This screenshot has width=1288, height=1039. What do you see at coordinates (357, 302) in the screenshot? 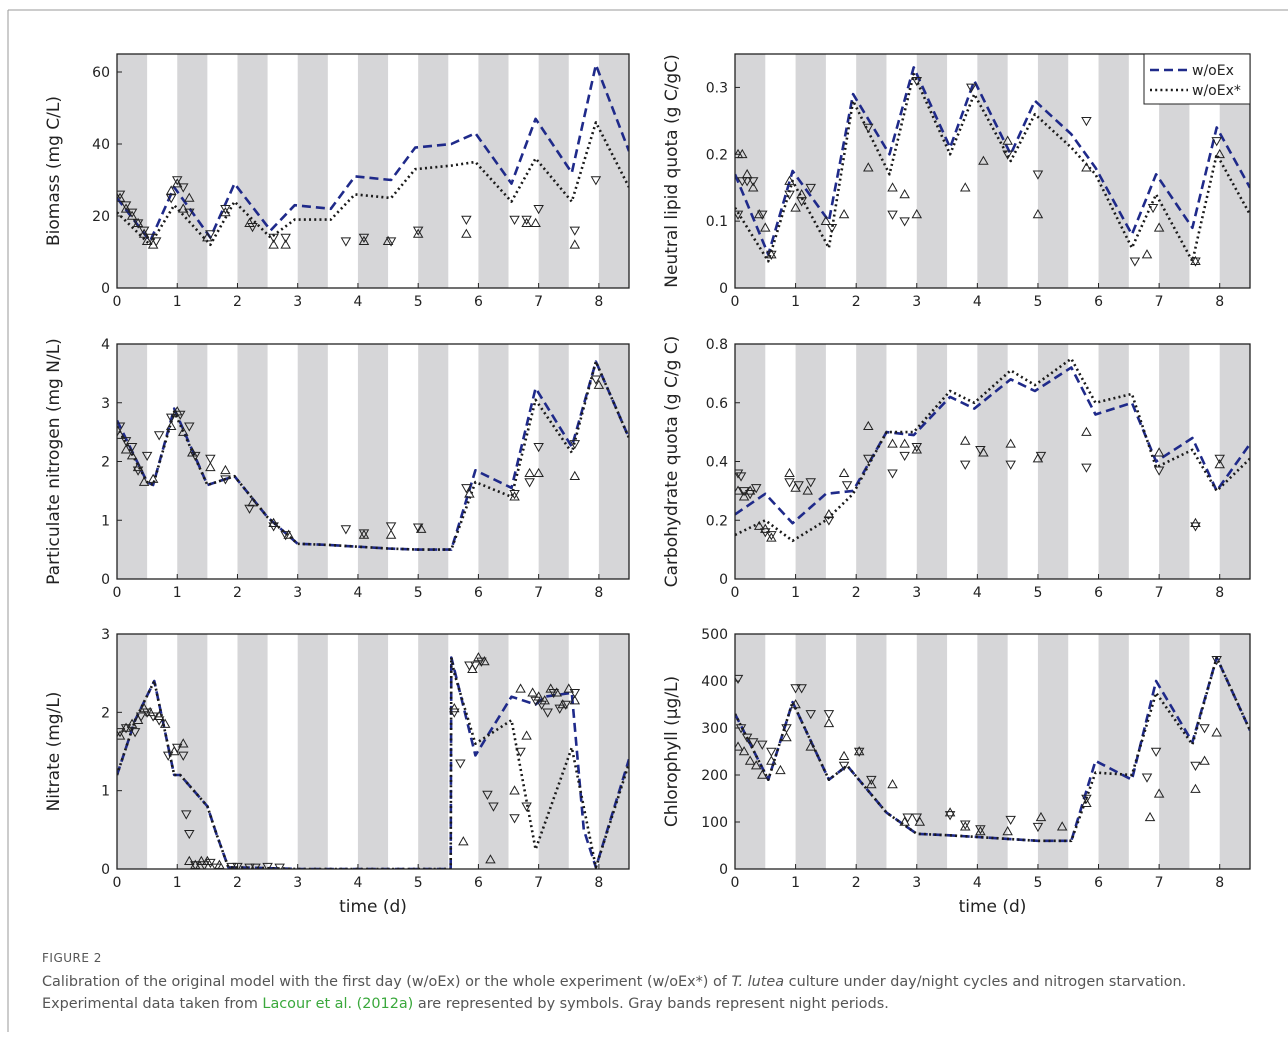
I see `x-tick-label: 4` at bounding box center [357, 302].